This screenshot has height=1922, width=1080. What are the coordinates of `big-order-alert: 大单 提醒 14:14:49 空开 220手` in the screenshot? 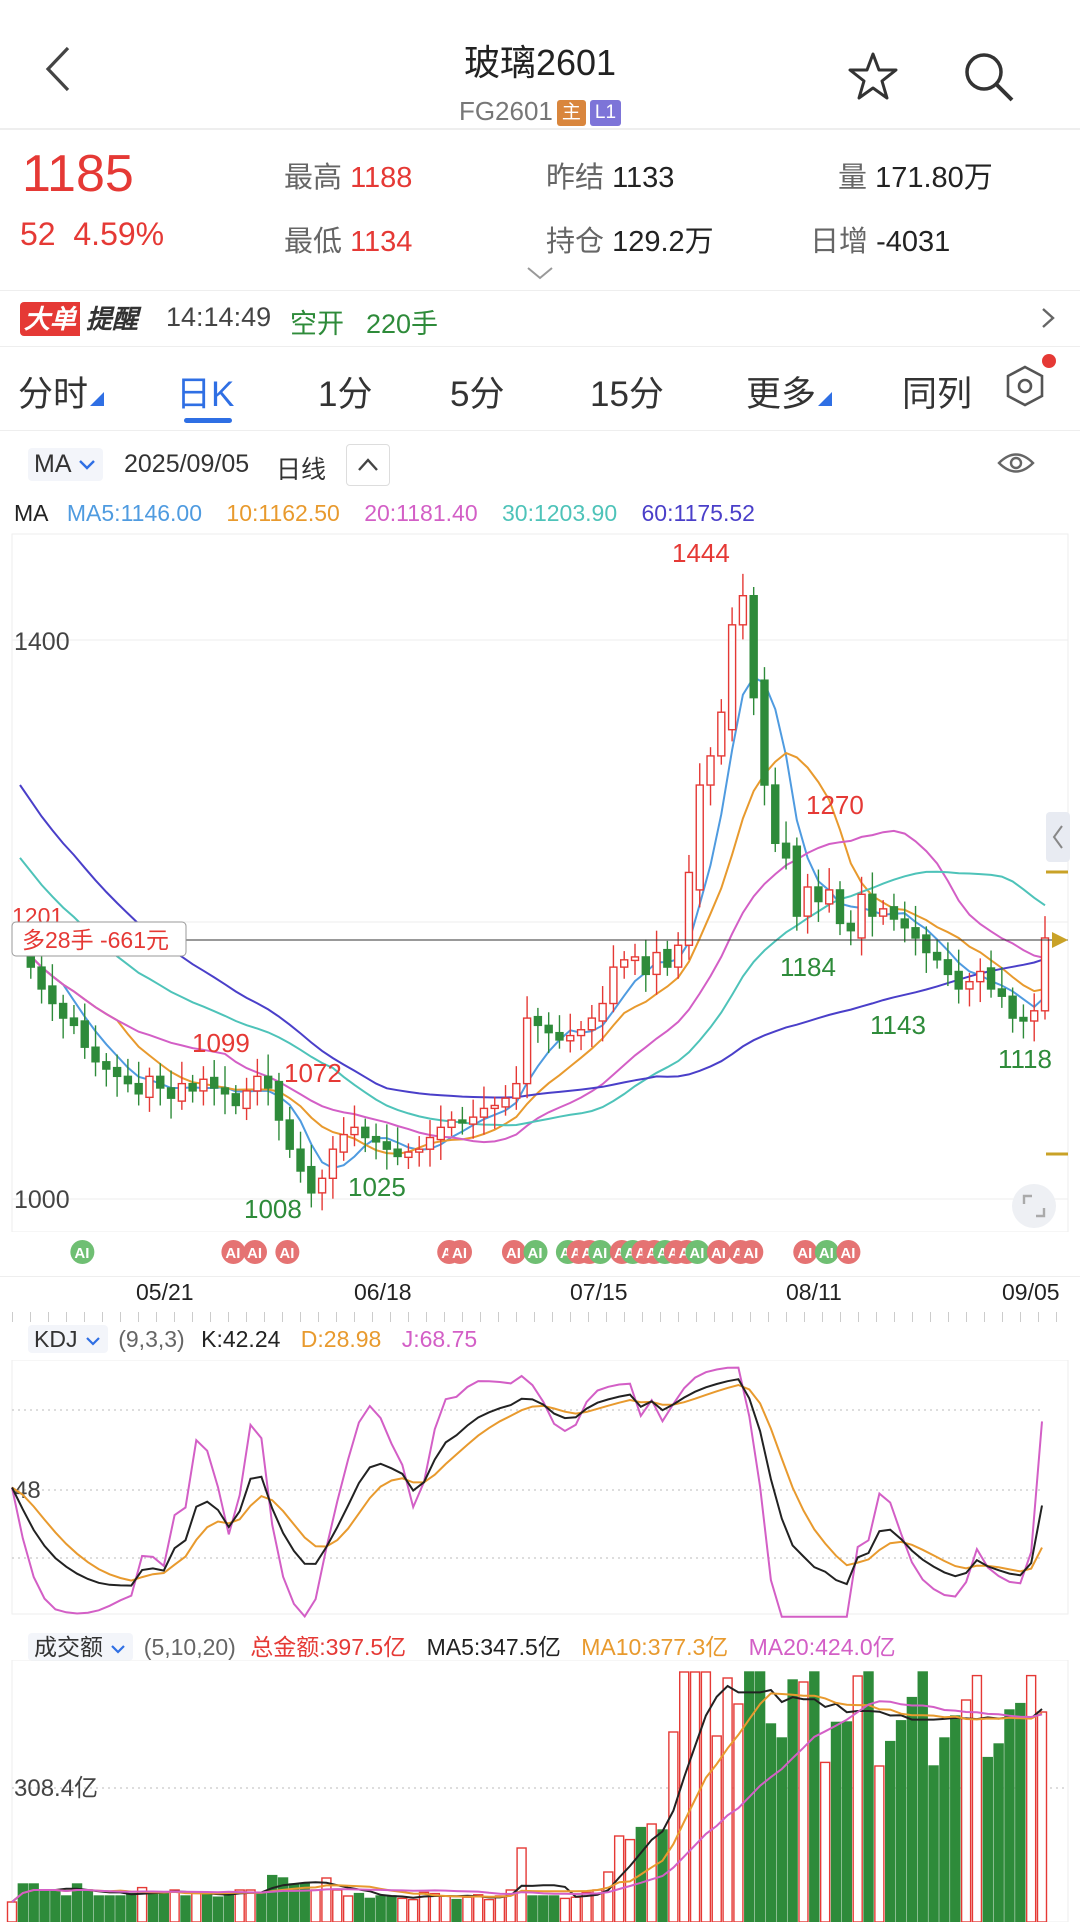 It's located at (540, 319).